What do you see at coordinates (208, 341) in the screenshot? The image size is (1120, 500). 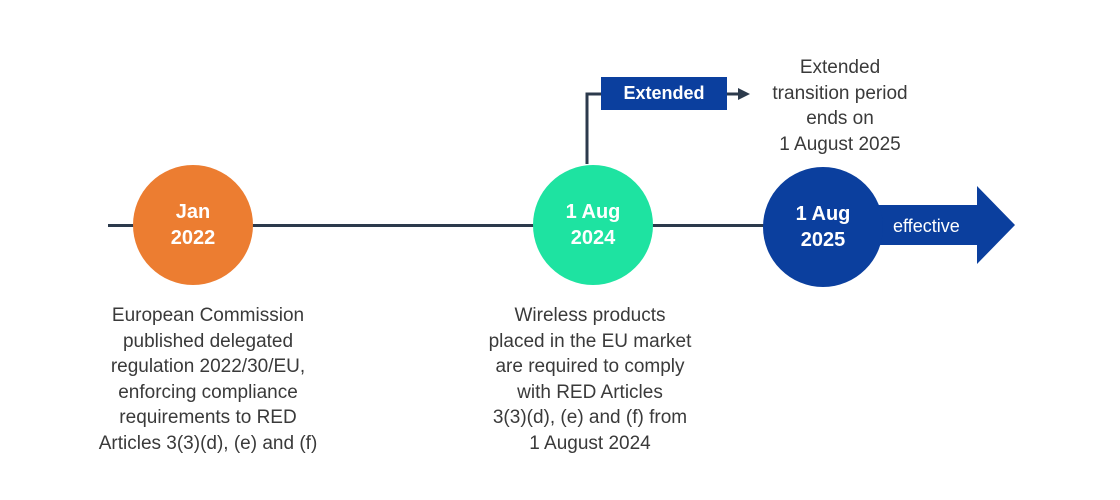 I see `description-line: published delegated` at bounding box center [208, 341].